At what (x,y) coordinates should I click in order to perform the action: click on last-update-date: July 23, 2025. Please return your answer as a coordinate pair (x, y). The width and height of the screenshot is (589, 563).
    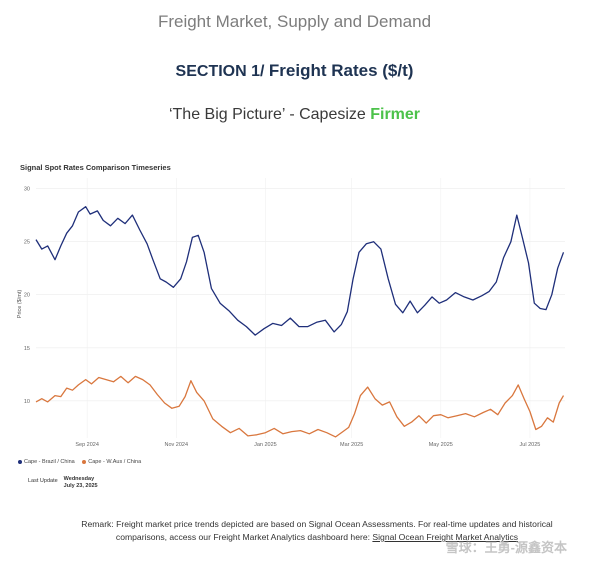
    Looking at the image, I should click on (80, 485).